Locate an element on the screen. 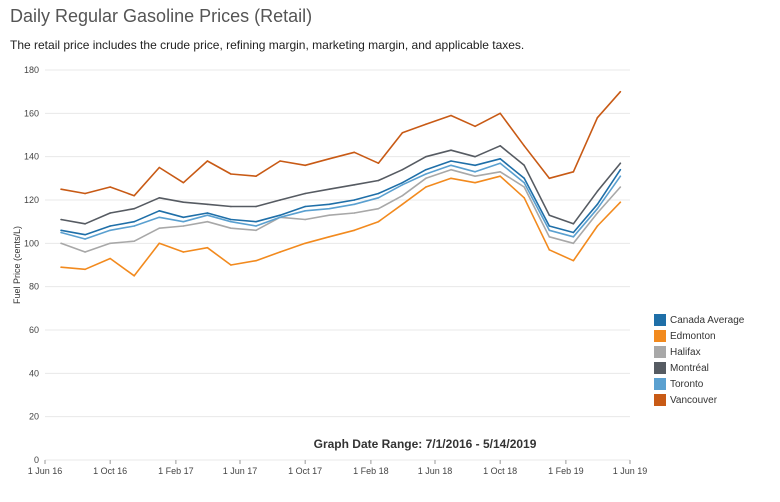  legend-item: Toronto is located at coordinates (699, 384).